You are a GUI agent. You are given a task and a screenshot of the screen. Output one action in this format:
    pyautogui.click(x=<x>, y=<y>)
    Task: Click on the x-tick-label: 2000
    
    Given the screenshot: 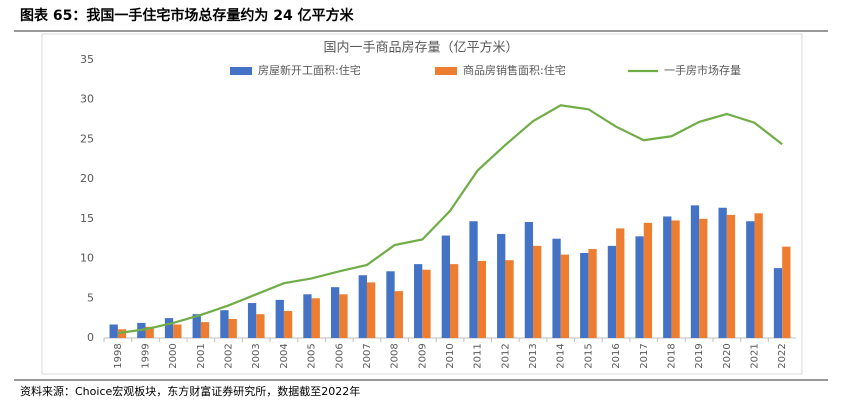 What is the action you would take?
    pyautogui.click(x=173, y=355)
    